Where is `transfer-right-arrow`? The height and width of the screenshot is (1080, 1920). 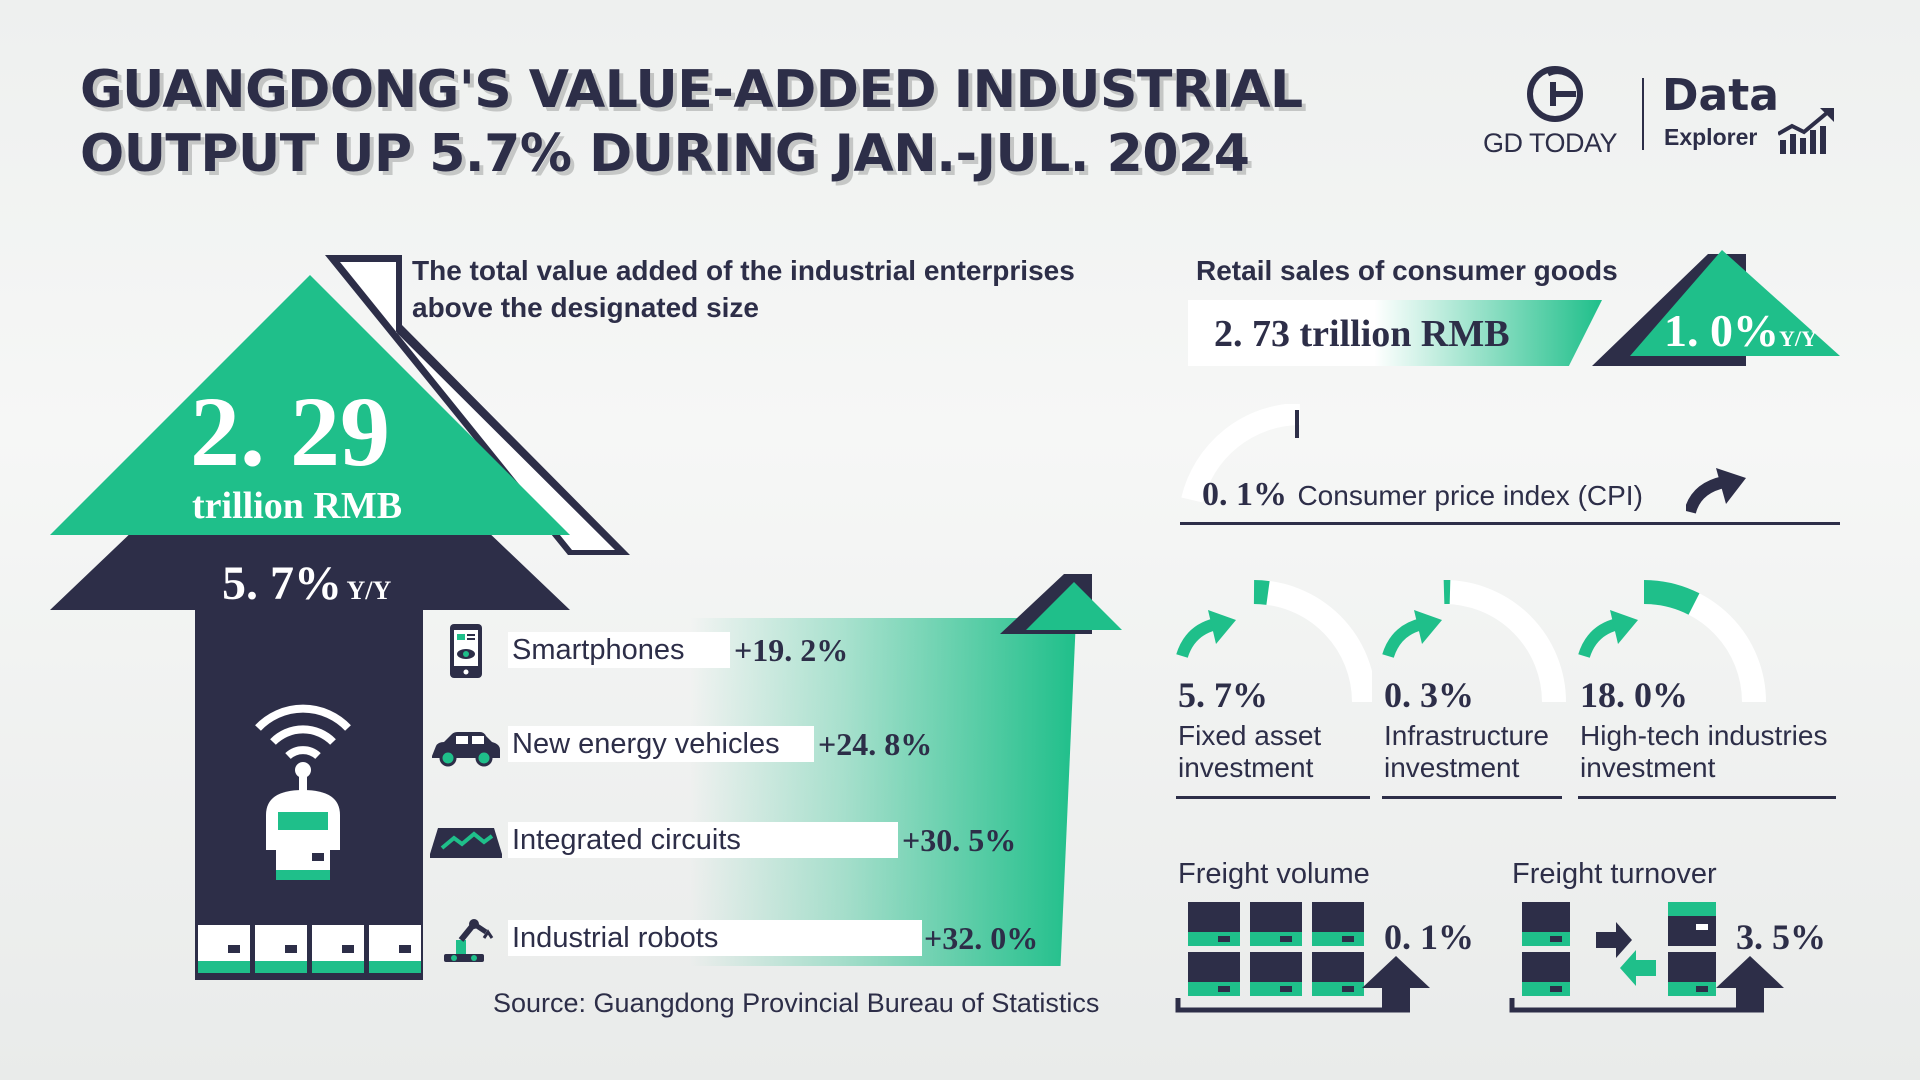
transfer-right-arrow is located at coordinates (1614, 940).